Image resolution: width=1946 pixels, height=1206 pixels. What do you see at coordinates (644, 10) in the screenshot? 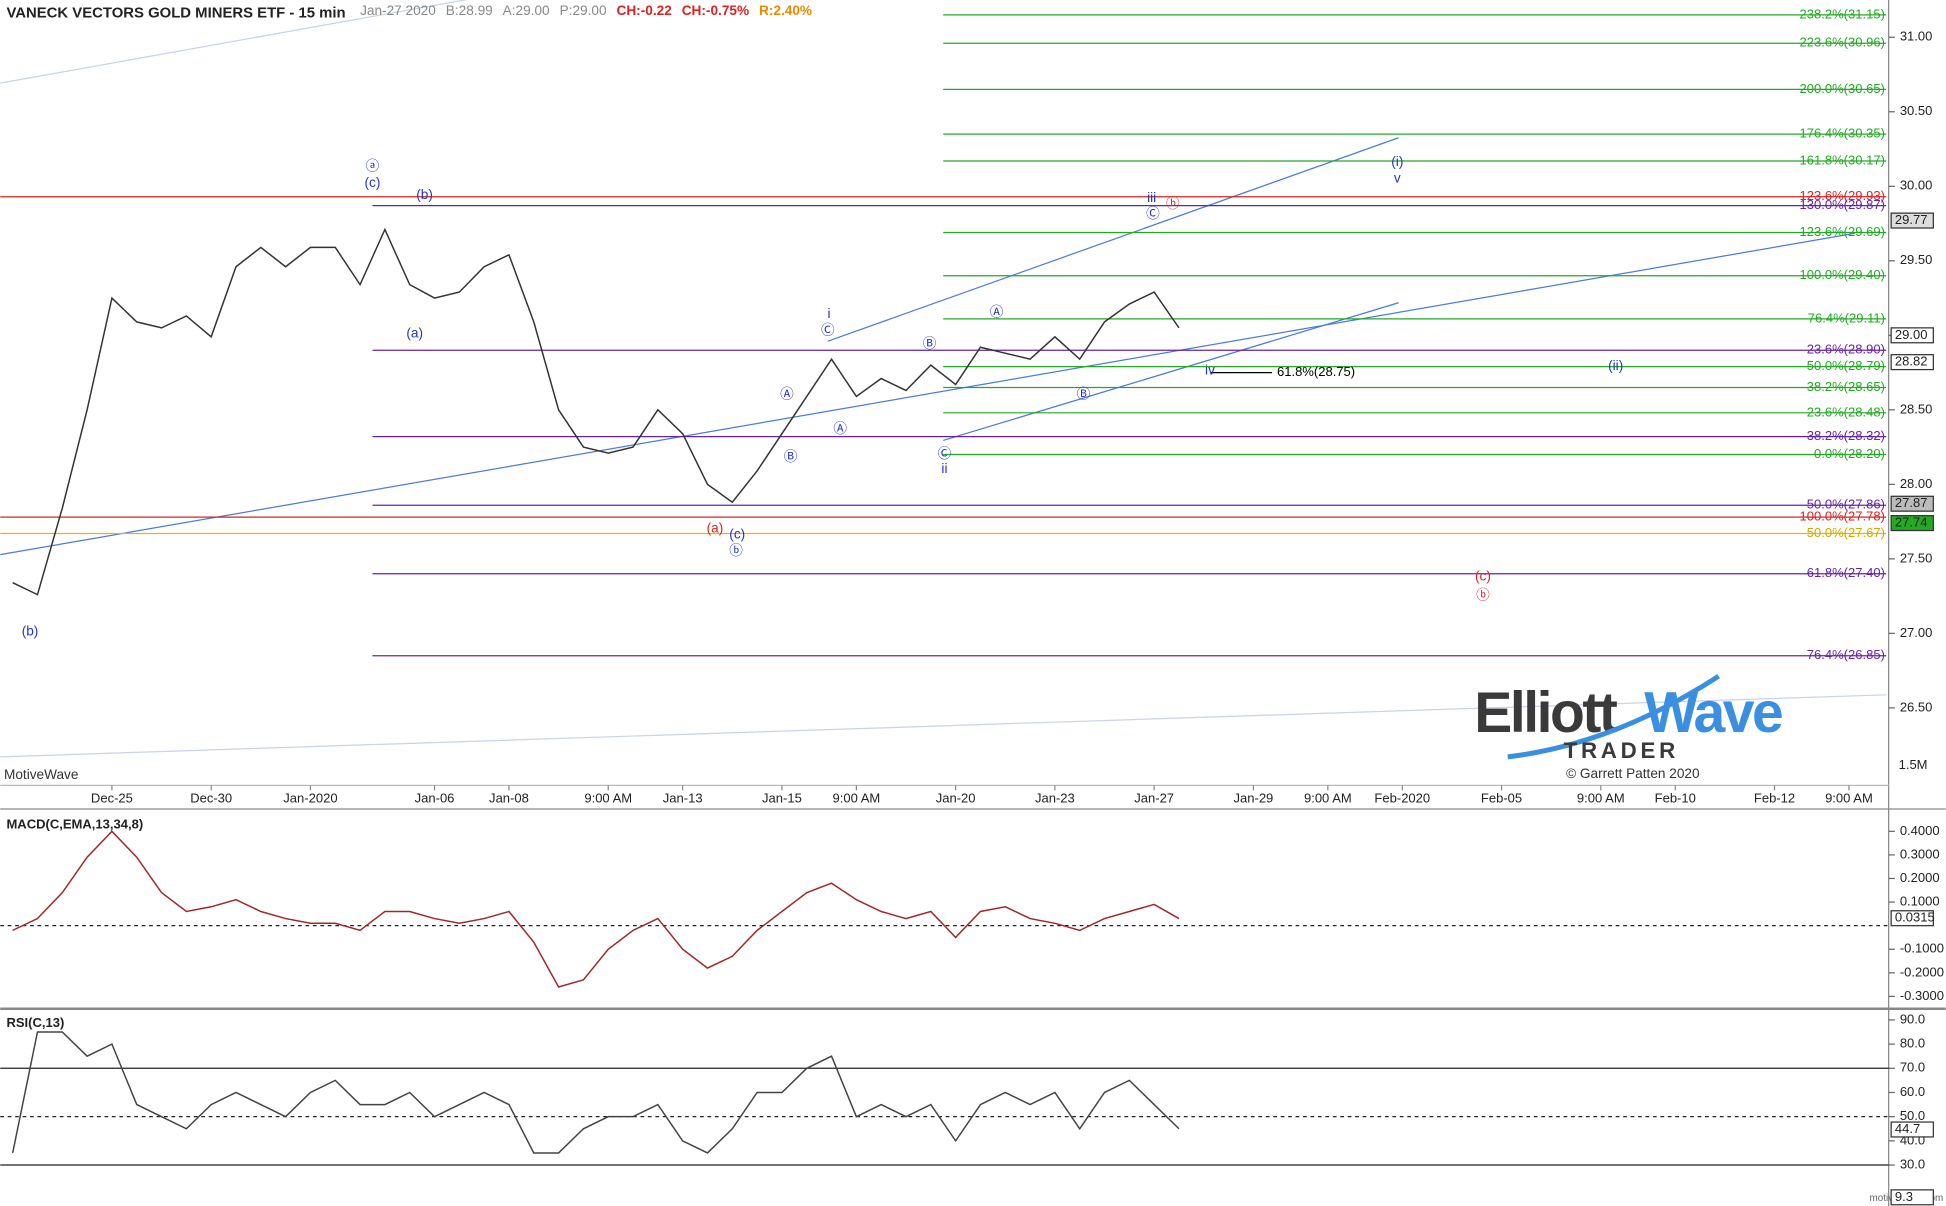
I see `quote-field: CH:-0.22` at bounding box center [644, 10].